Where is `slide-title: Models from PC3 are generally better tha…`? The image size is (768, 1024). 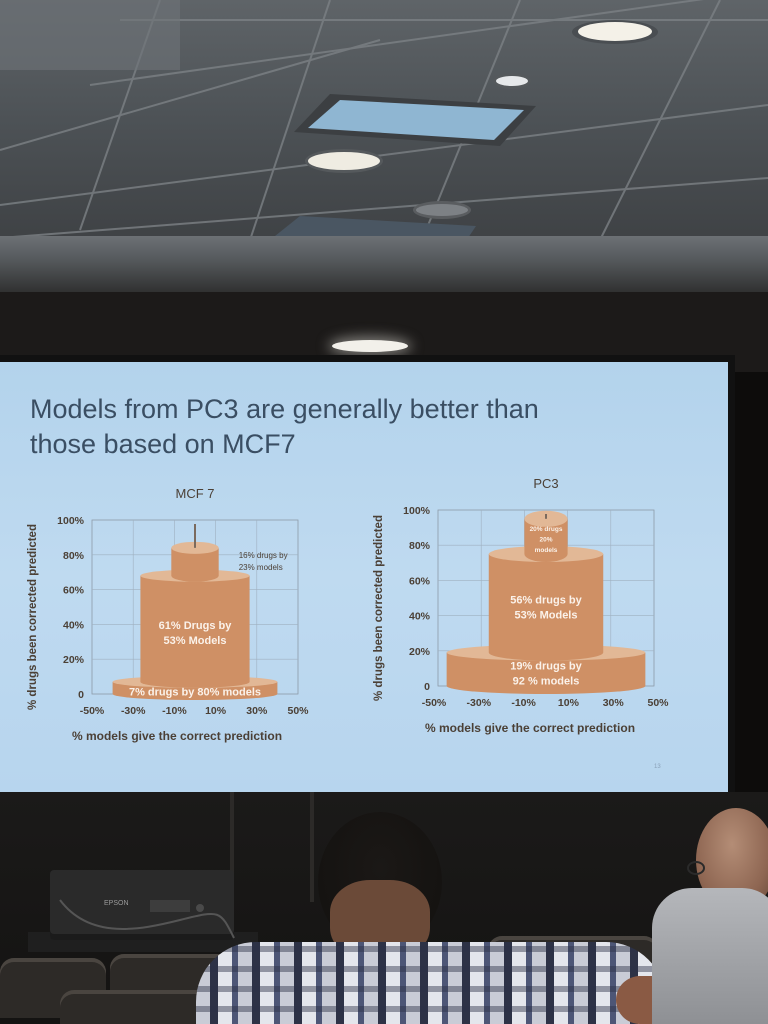
slide-title: Models from PC3 are generally better tha… is located at coordinates (350, 427).